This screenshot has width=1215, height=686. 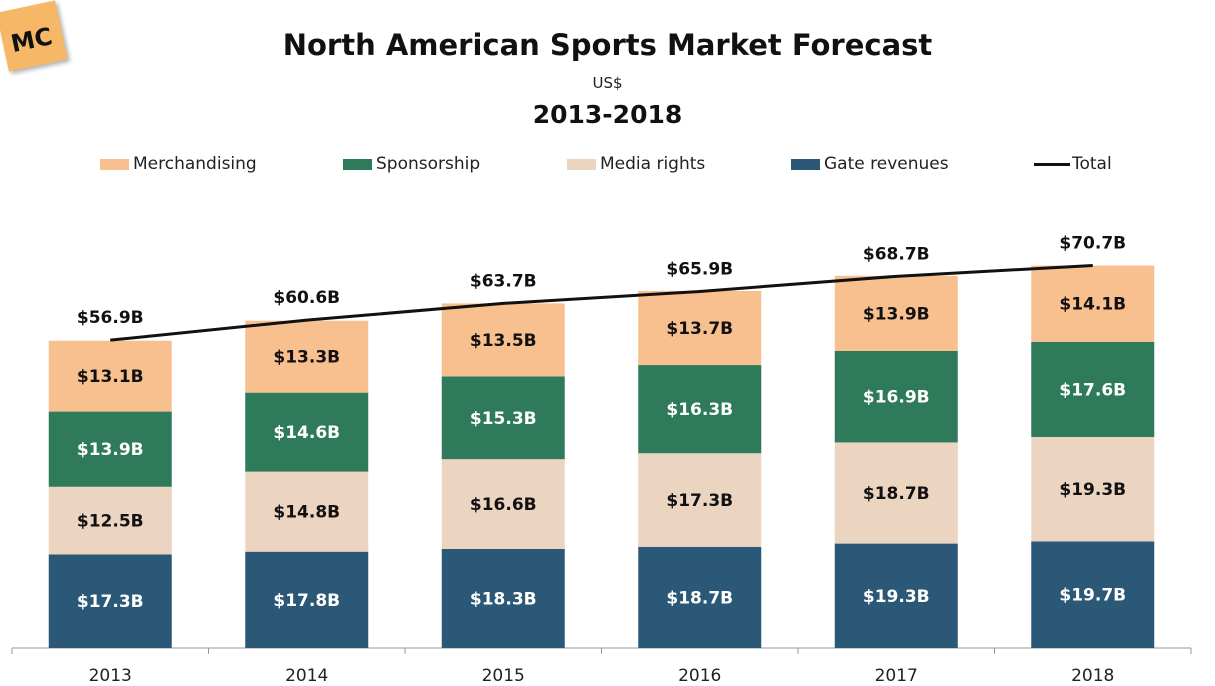 I want to click on data-label: $16.3B, so click(x=699, y=410).